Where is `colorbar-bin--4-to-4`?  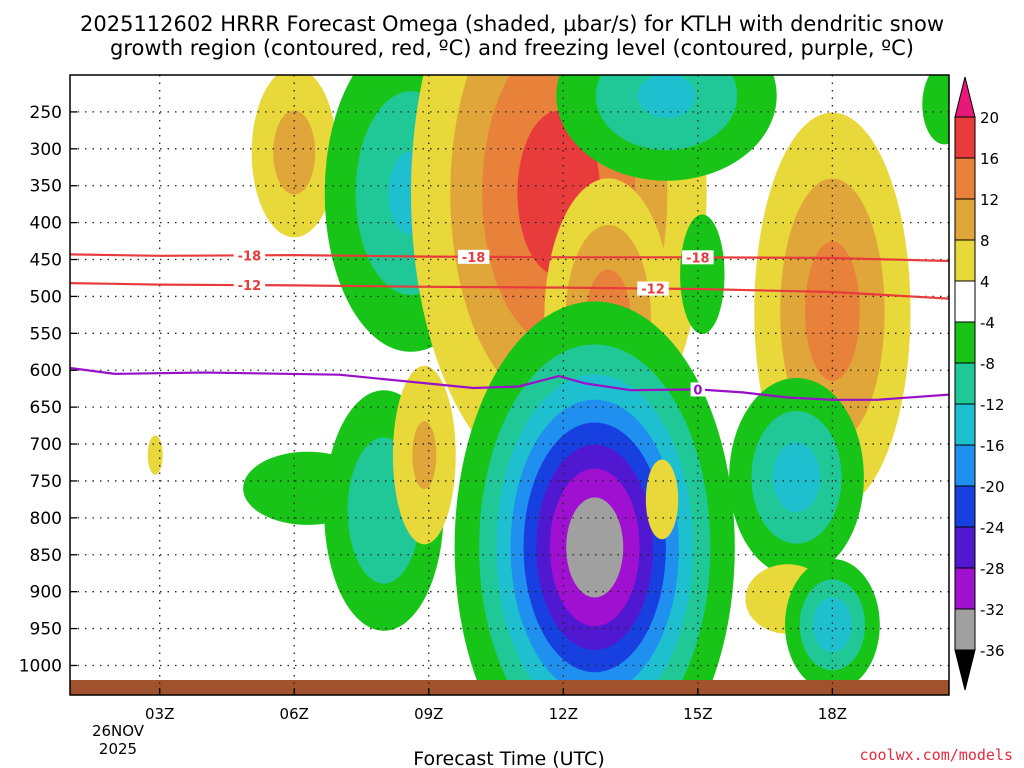 colorbar-bin--4-to-4 is located at coordinates (965, 301).